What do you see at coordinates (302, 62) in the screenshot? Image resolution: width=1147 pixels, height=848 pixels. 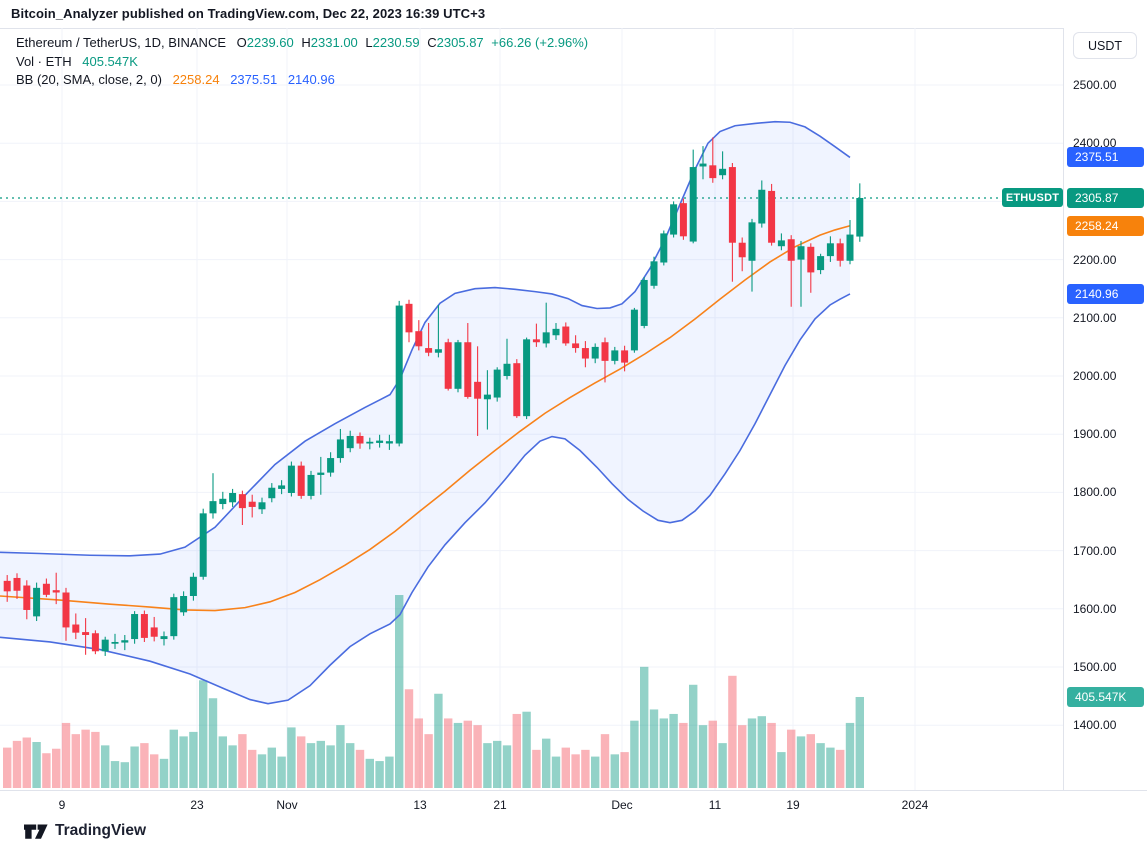 I see `legend-volume-row: Vol · ETH 405.547K` at bounding box center [302, 62].